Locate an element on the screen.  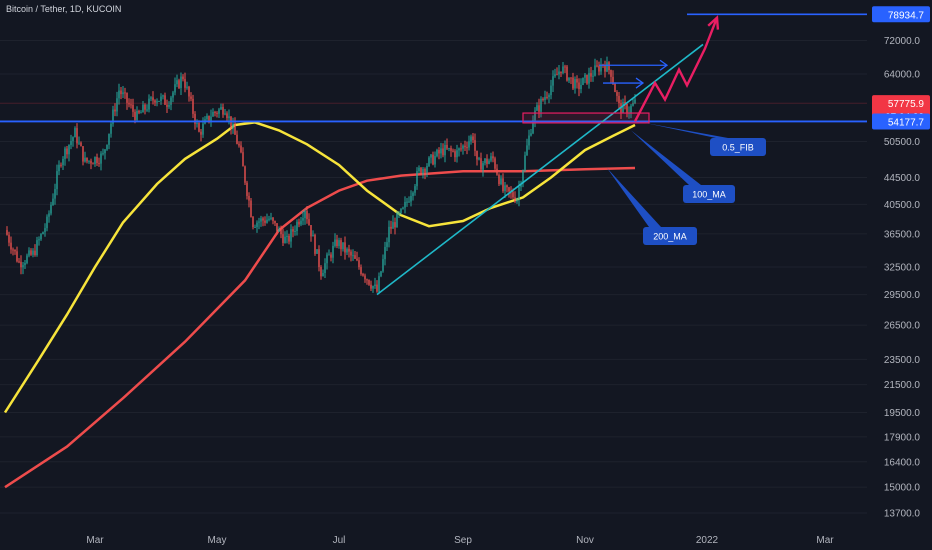
time-tick-label: Mar is located at coordinates (95, 540).